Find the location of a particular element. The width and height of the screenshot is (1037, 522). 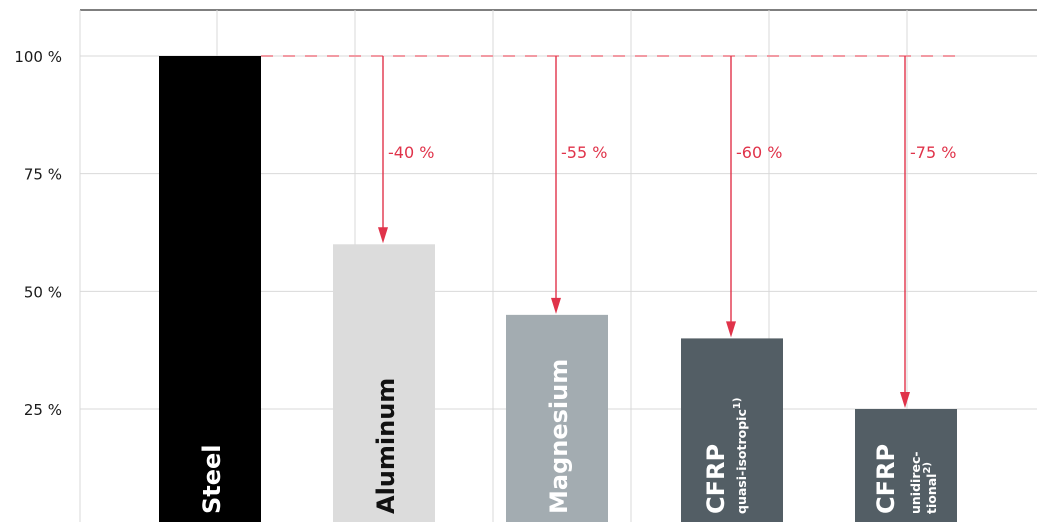

category-sublabel: unidirec- is located at coordinates (915, 482).